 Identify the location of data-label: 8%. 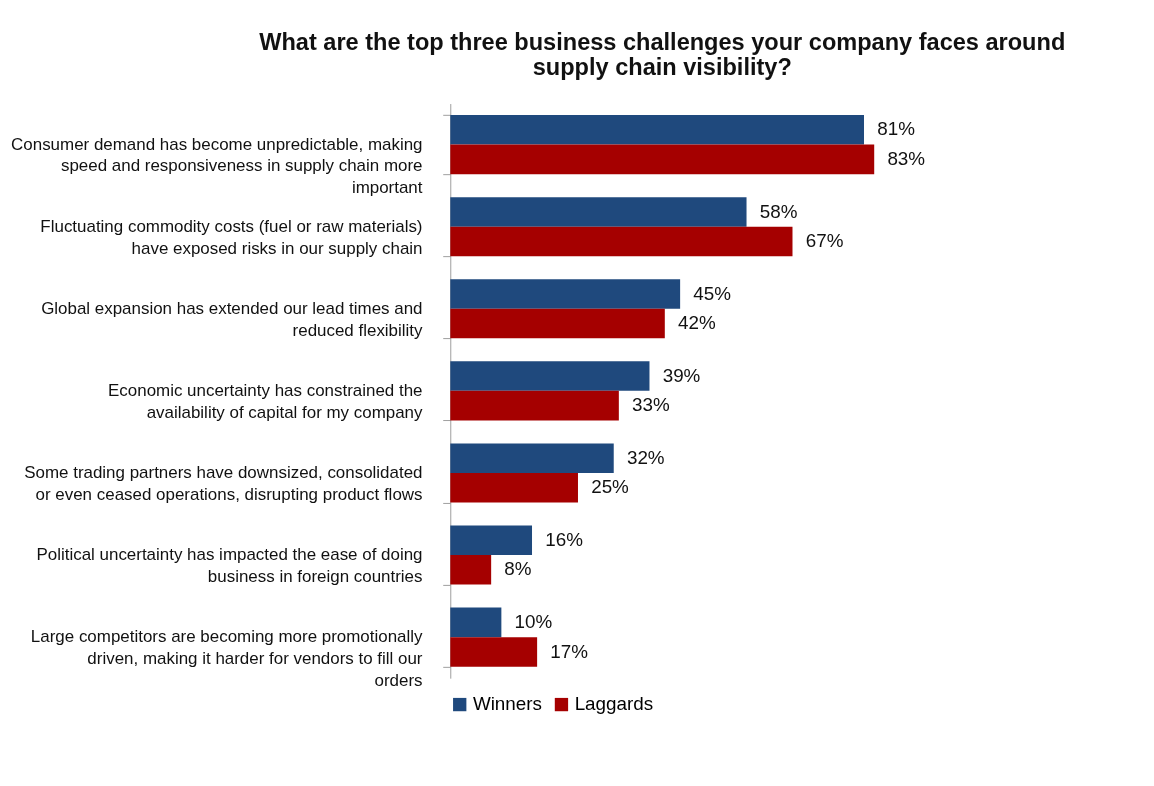
(518, 569).